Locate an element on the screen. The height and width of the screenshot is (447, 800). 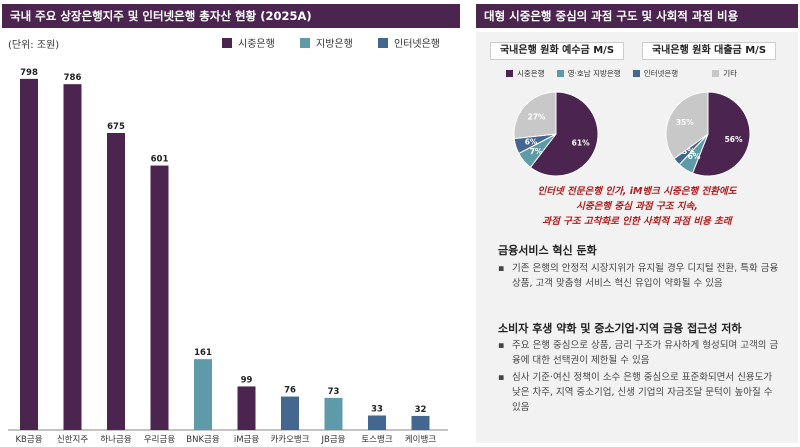
pie-legend-label: 시중은행 is located at coordinates (531, 73).